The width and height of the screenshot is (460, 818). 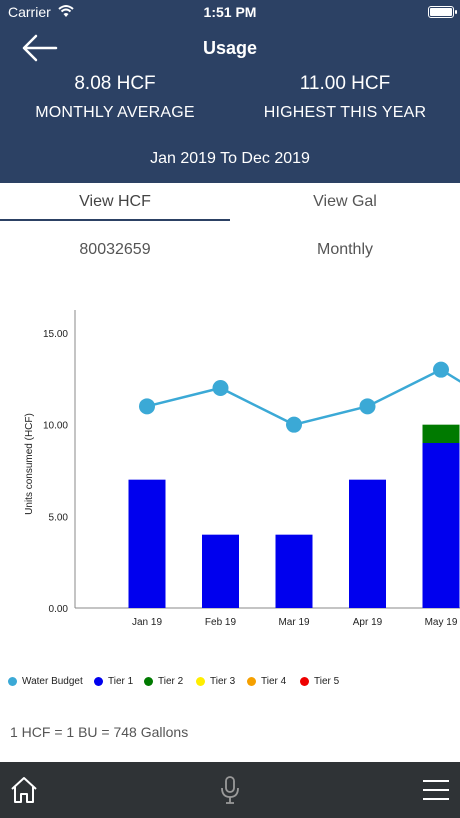 What do you see at coordinates (40, 48) in the screenshot?
I see `back-arrow-icon` at bounding box center [40, 48].